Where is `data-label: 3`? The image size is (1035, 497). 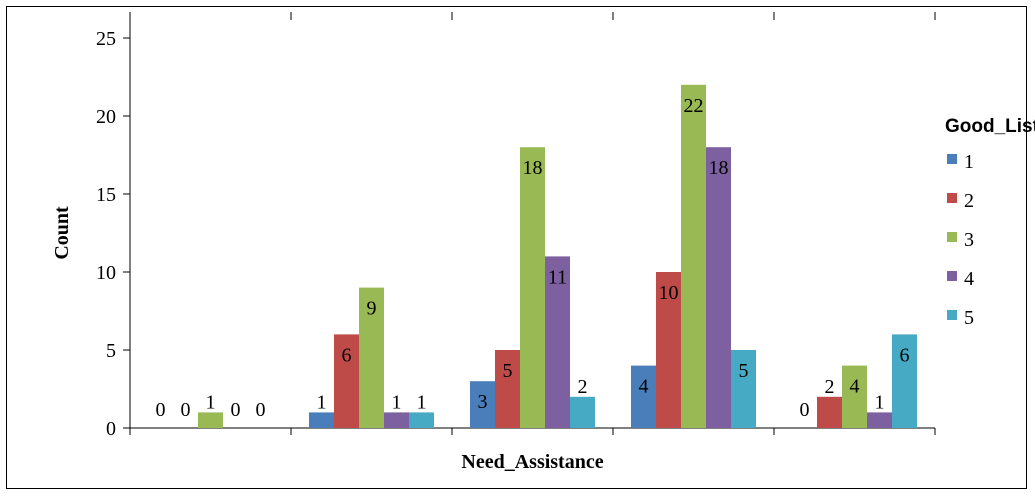 data-label: 3 is located at coordinates (483, 402).